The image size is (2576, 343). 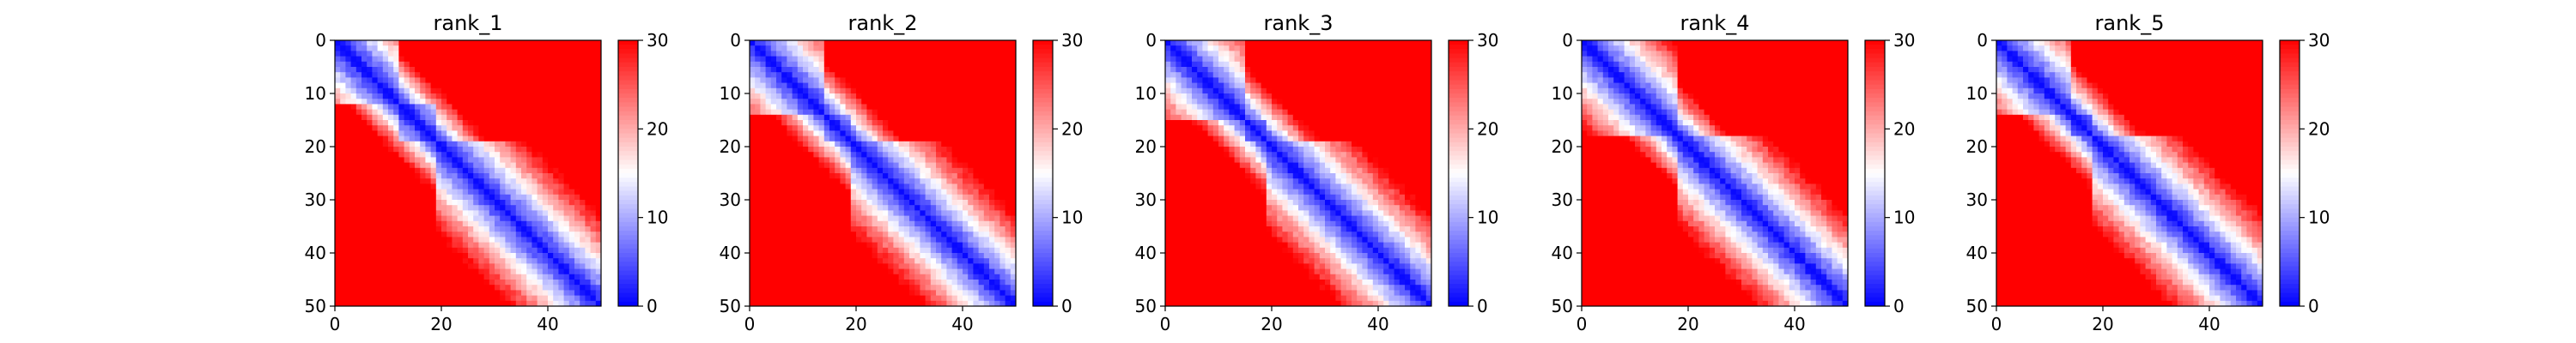 I want to click on colorbar-segment, so click(x=628, y=259).